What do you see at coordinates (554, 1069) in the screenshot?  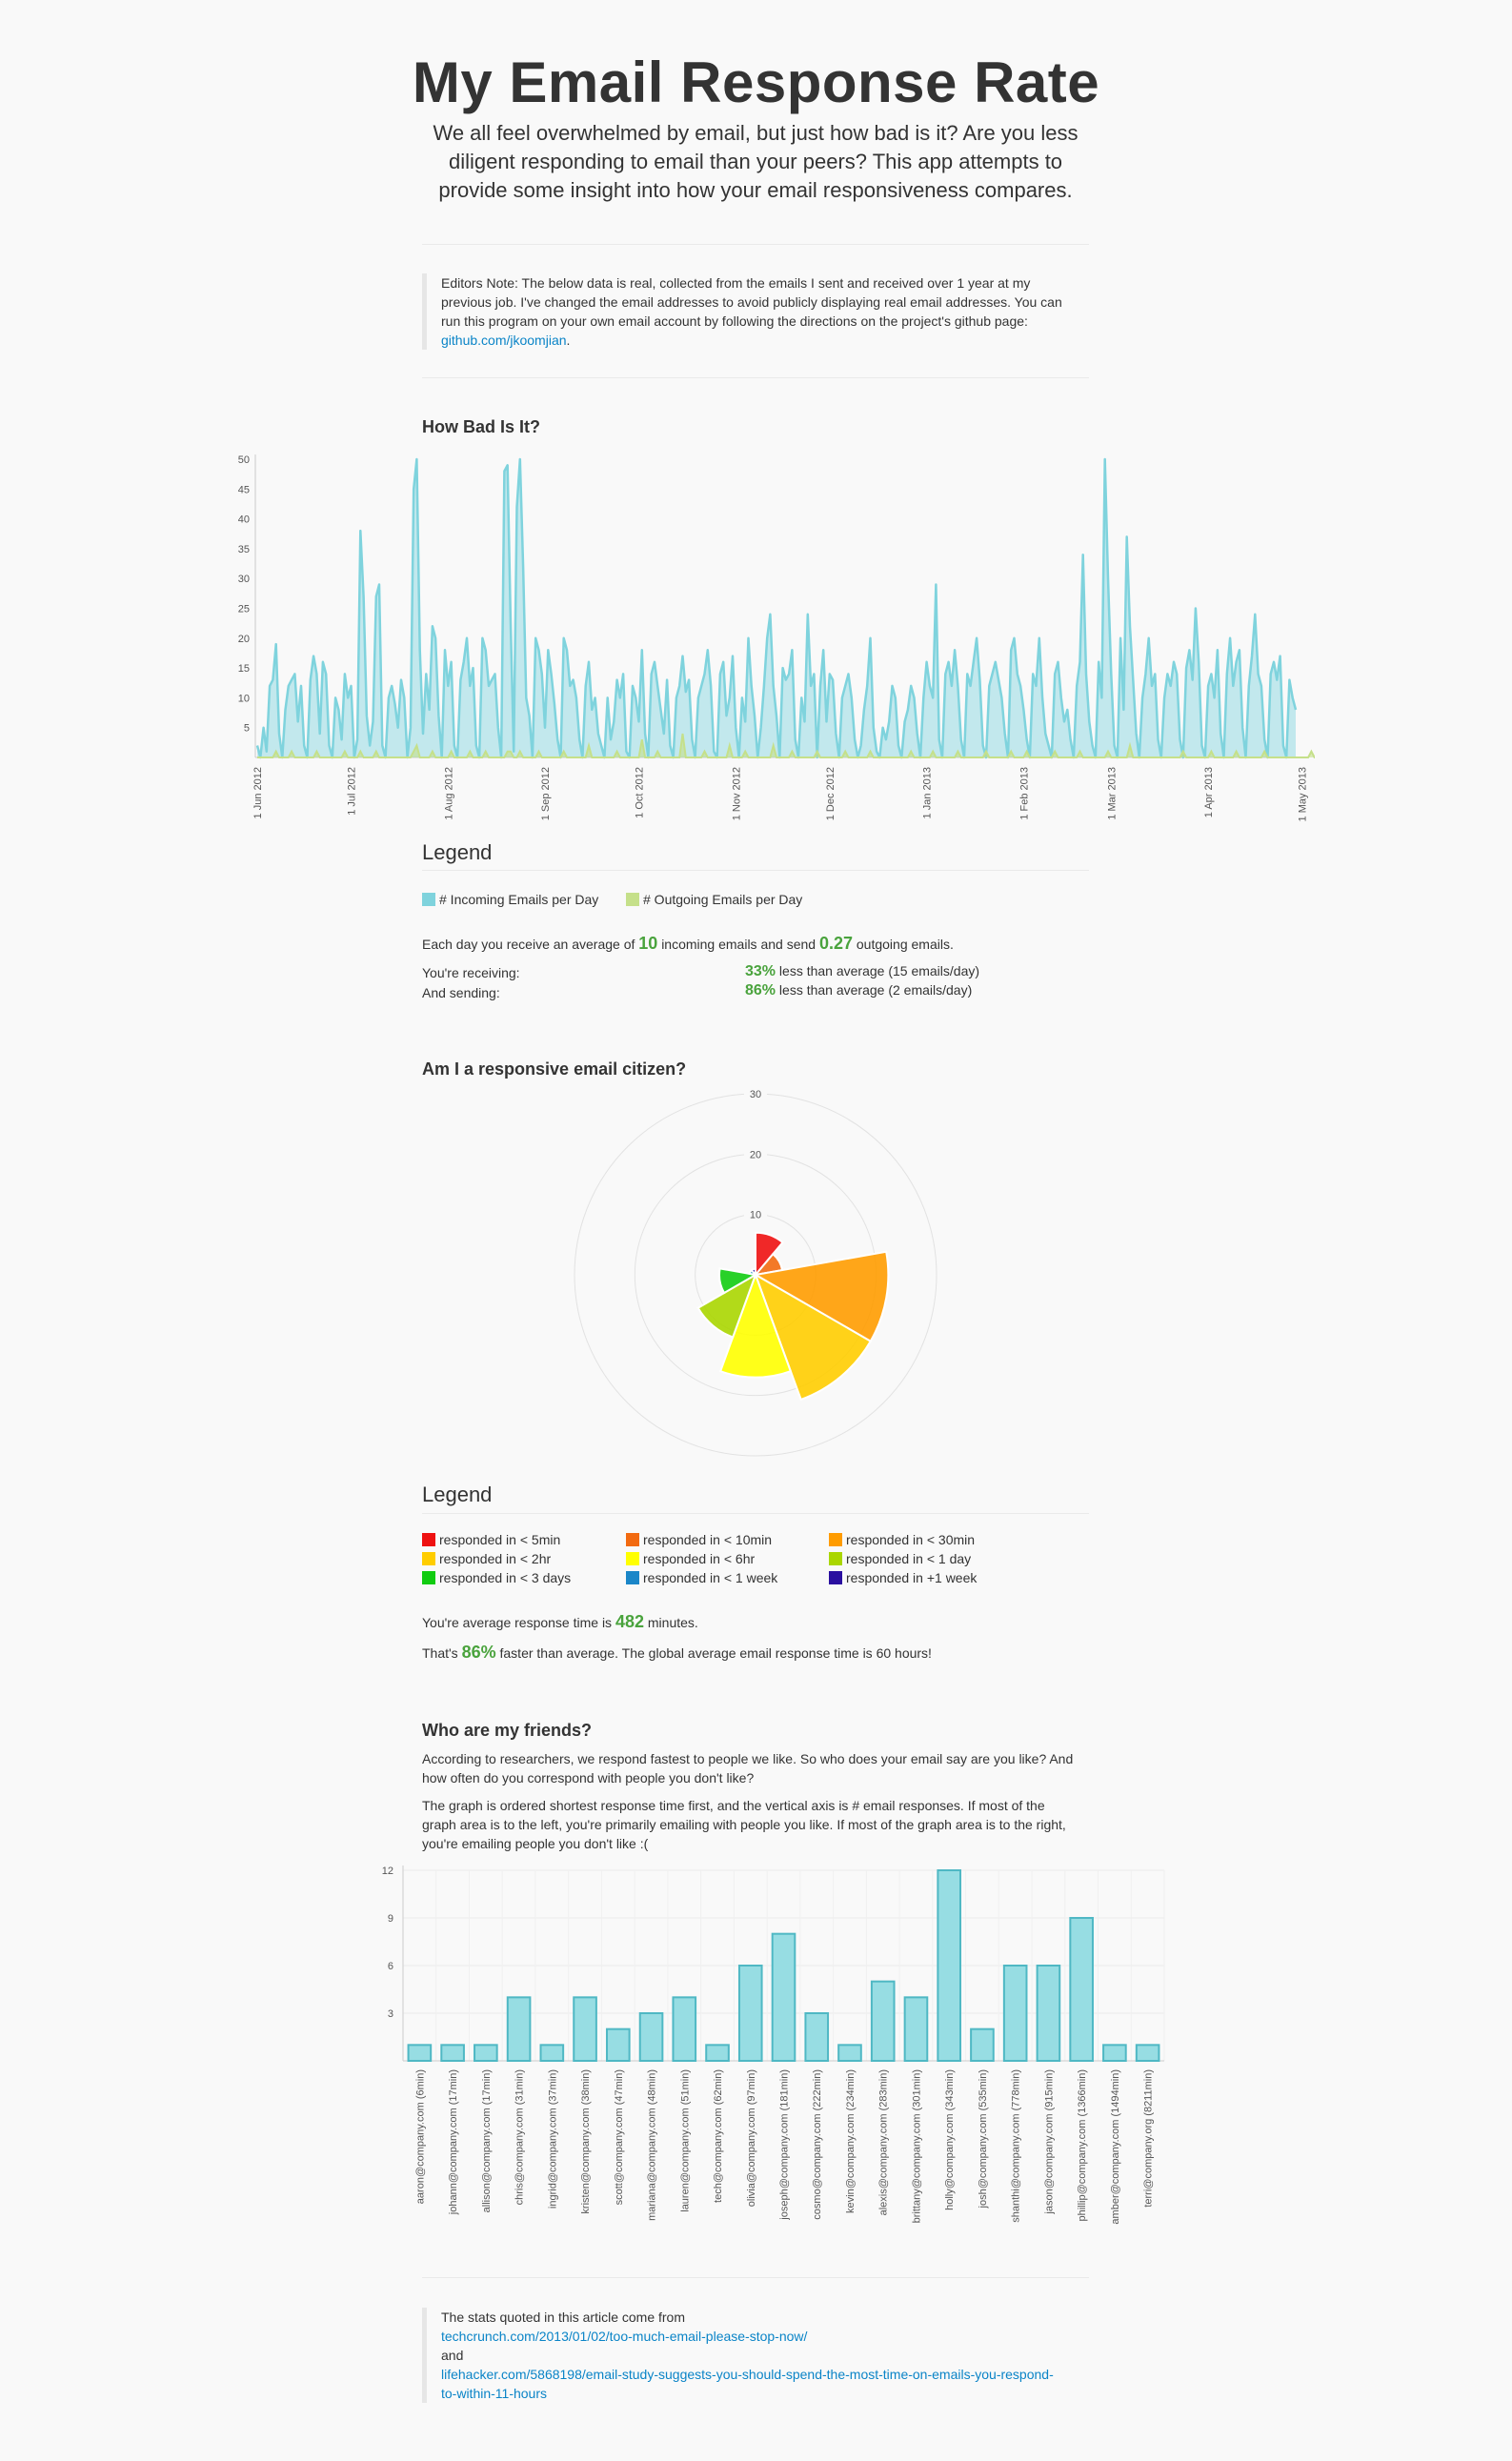 I see `section-heading-responsive: Am I a responsive email citizen?` at bounding box center [554, 1069].